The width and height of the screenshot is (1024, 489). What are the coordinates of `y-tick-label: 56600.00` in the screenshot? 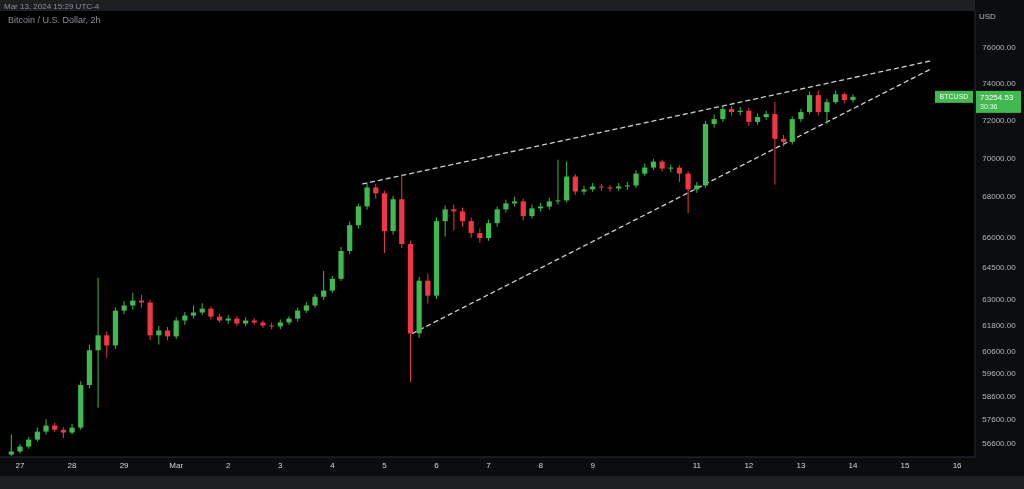 It's located at (999, 443).